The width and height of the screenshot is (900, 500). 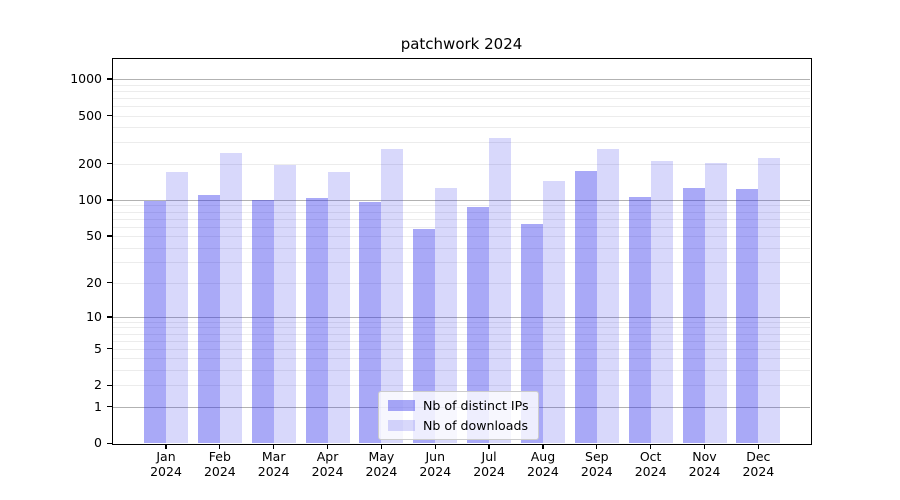 I want to click on y-tick-label: 5, so click(x=98, y=348).